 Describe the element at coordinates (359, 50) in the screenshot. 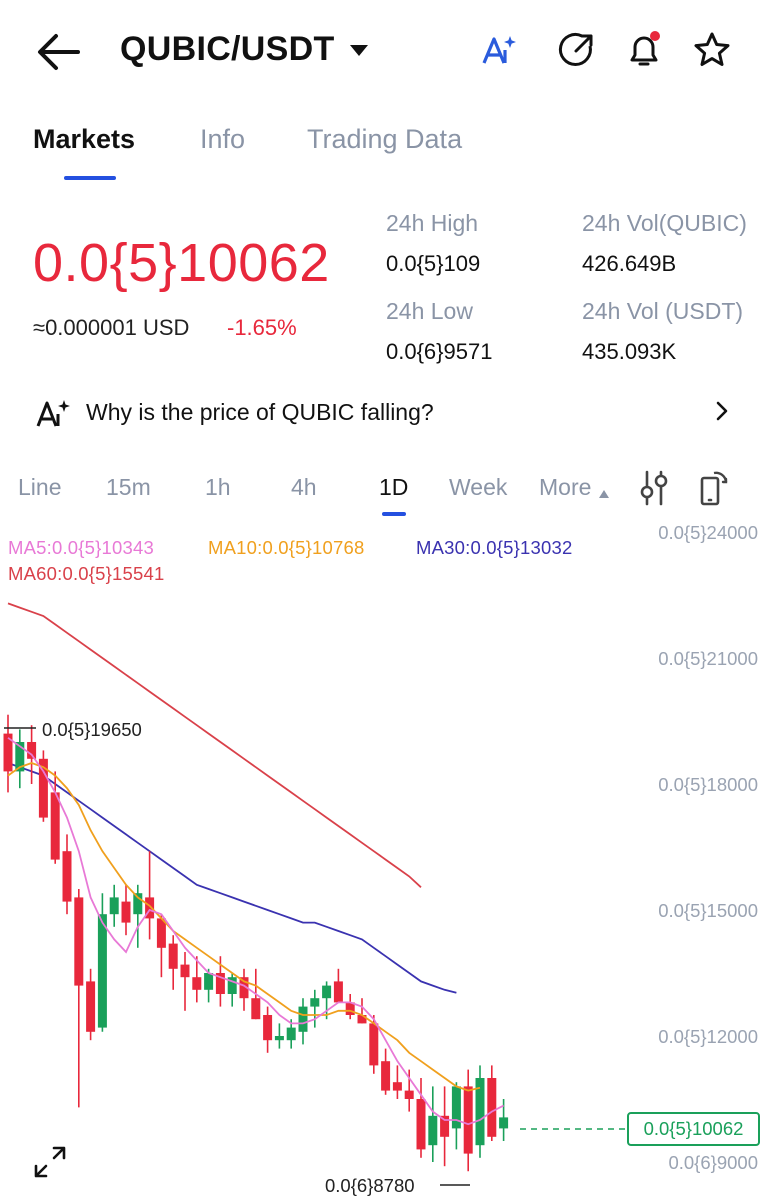

I see `pair-dropdown-caret-icon` at that location.